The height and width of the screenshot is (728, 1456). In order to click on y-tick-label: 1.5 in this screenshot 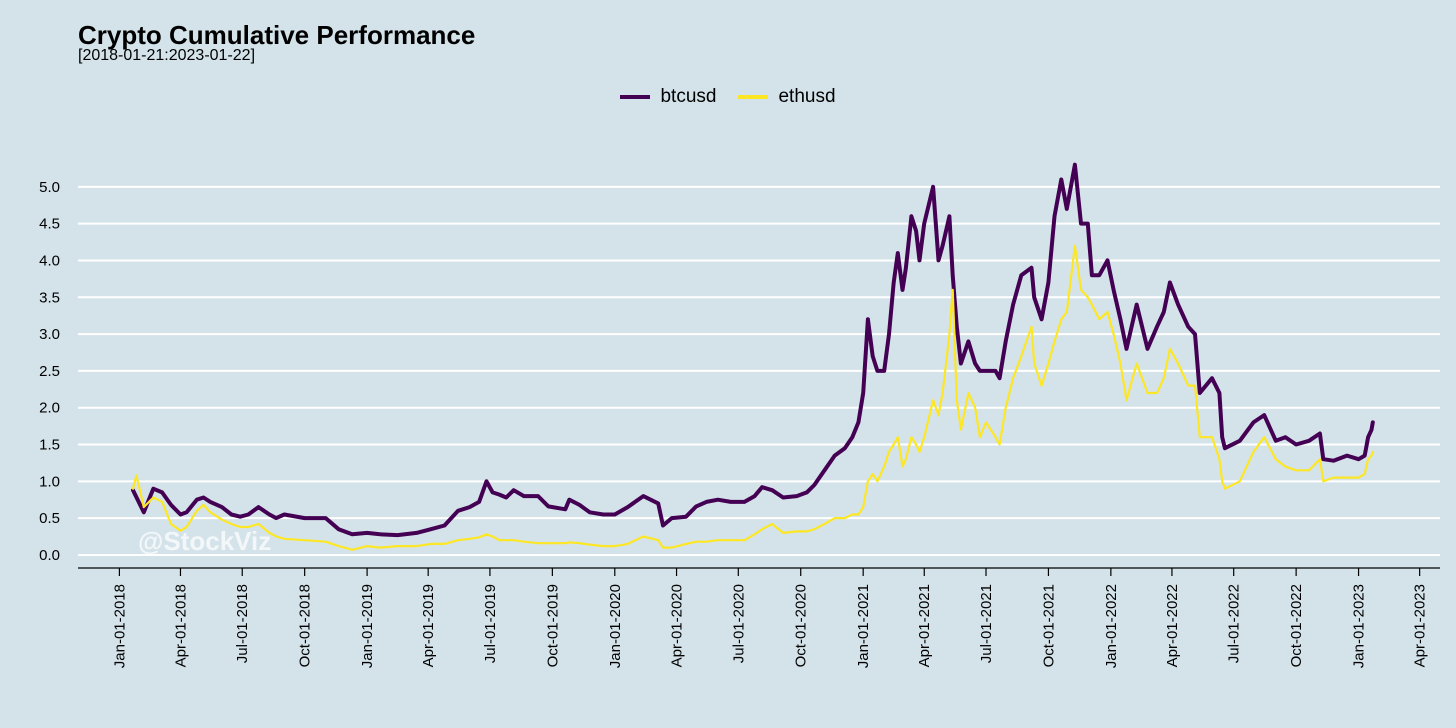, I will do `click(49, 445)`.